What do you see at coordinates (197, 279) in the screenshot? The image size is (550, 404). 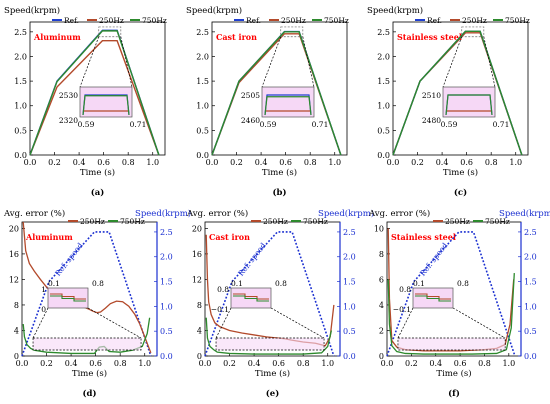 I see `y-tick-label: 12` at bounding box center [197, 279].